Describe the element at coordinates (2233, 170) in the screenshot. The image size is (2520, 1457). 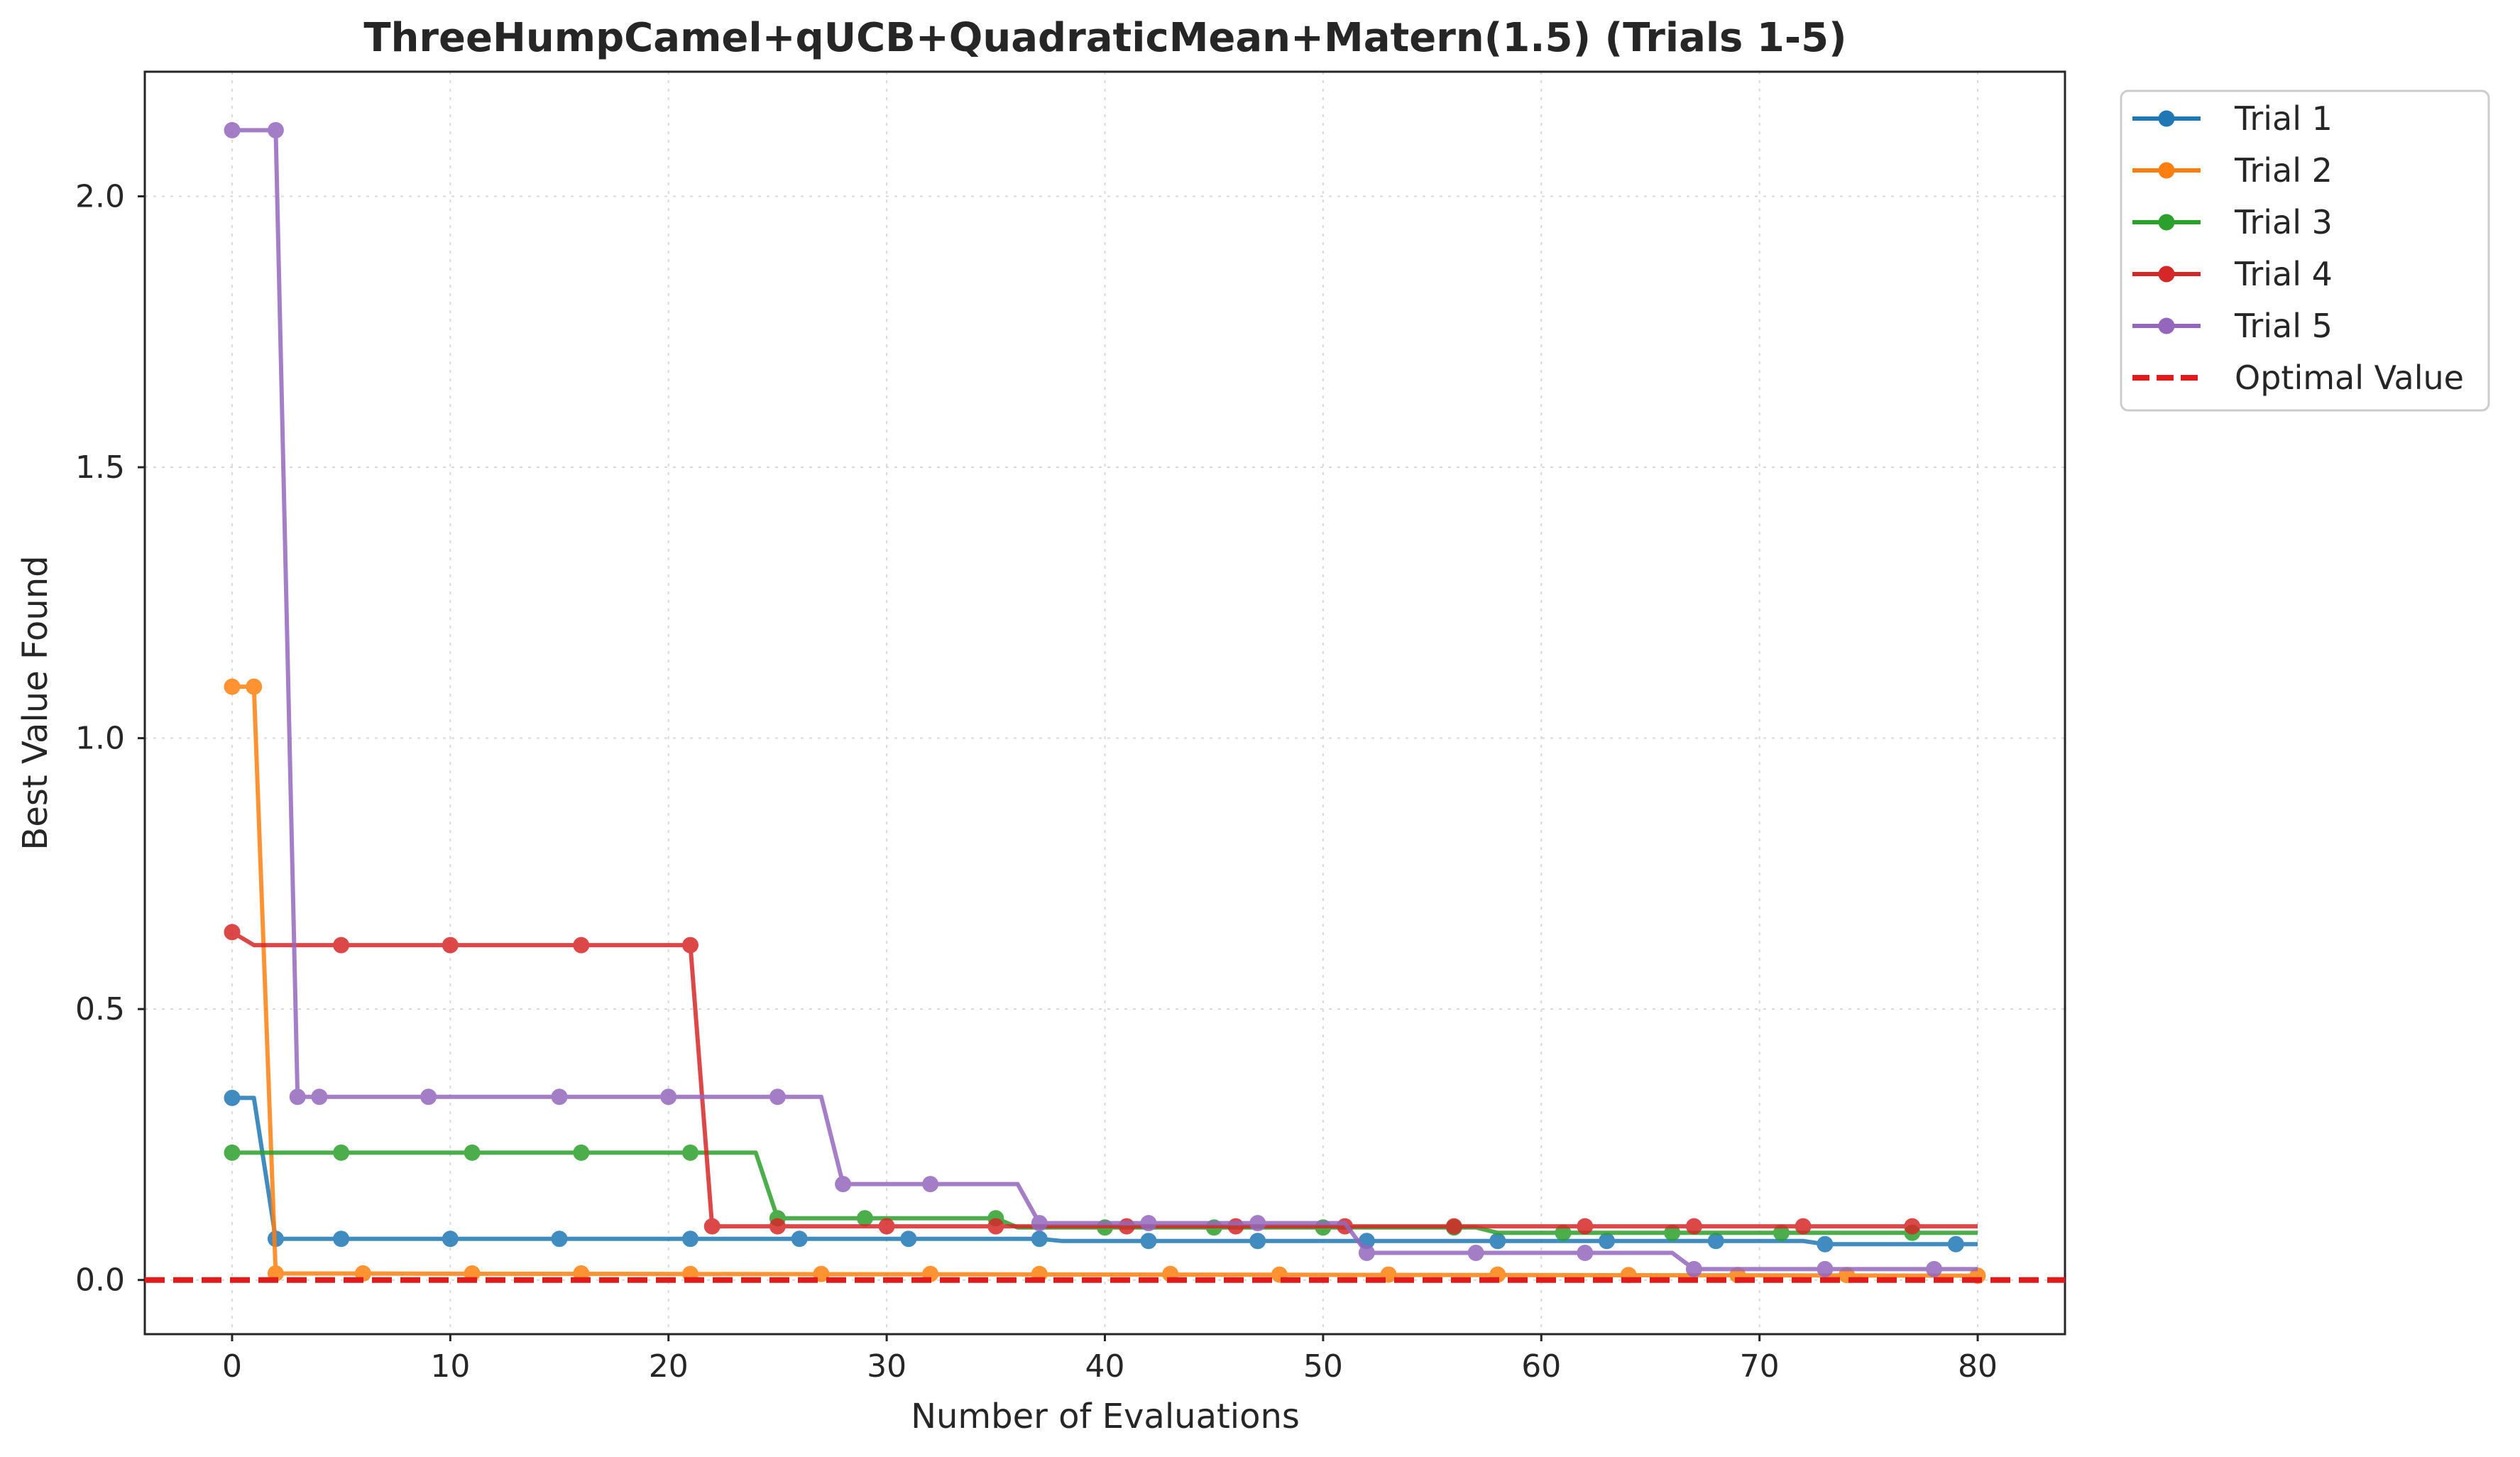
I see `legend-item: Trial 2` at that location.